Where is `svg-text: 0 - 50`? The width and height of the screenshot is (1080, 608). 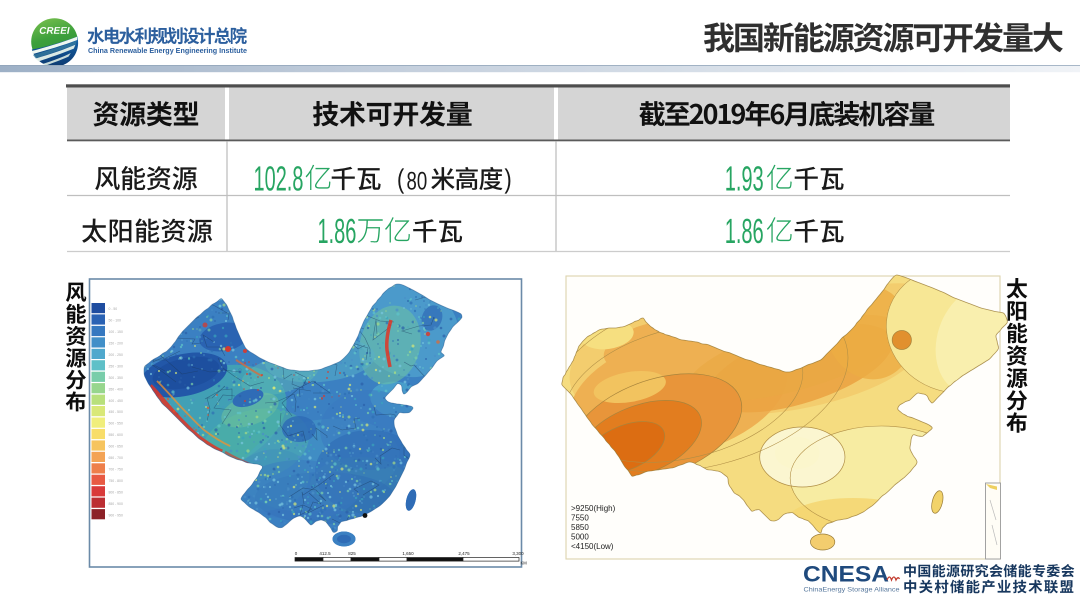 svg-text: 0 - 50 is located at coordinates (113, 309).